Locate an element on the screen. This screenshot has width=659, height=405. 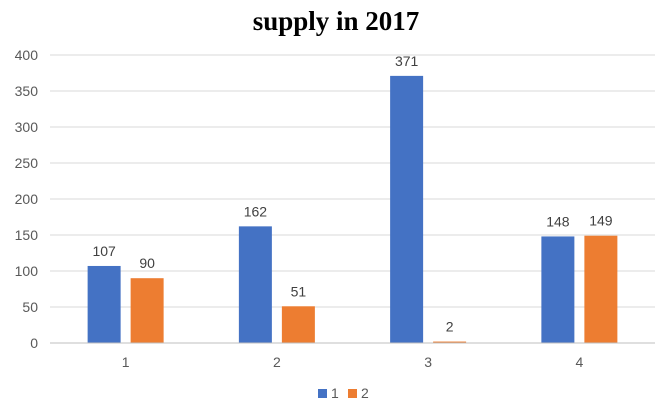
y-tick-label: 200 is located at coordinates (27, 199).